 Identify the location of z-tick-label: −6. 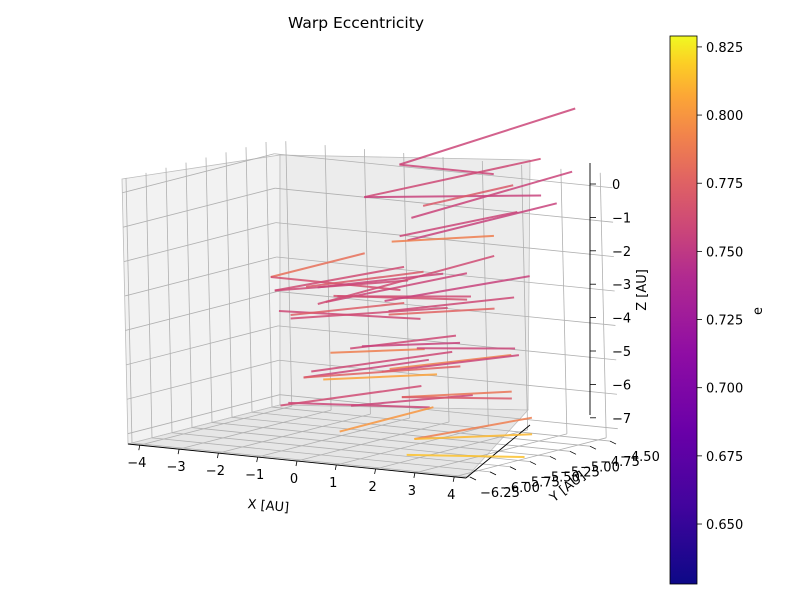
(621, 385).